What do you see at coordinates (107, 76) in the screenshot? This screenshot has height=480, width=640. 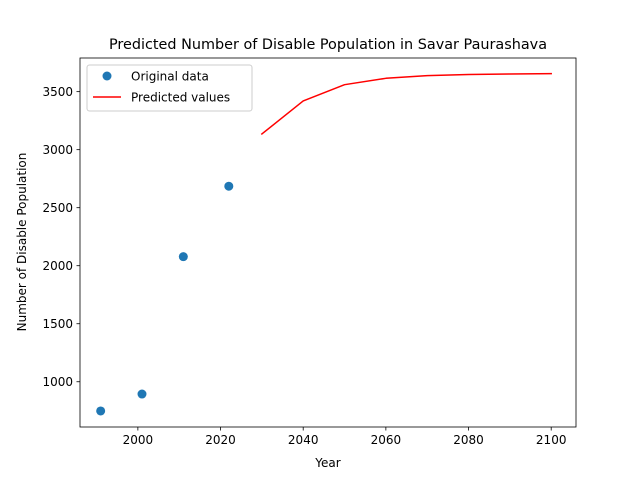 I see `legend-point-marker` at bounding box center [107, 76].